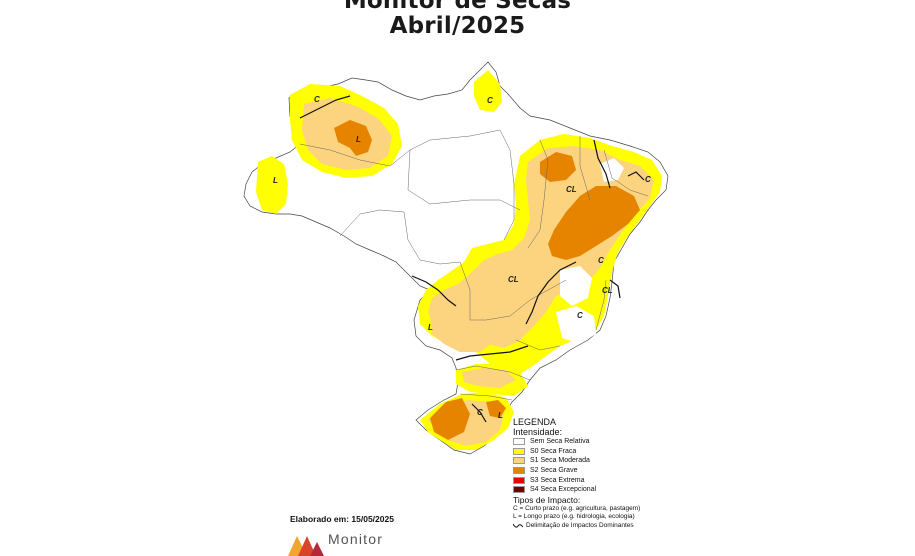 Image resolution: width=915 pixels, height=556 pixels. What do you see at coordinates (489, 378) in the screenshot?
I see `drought-area-s1-pr` at bounding box center [489, 378].